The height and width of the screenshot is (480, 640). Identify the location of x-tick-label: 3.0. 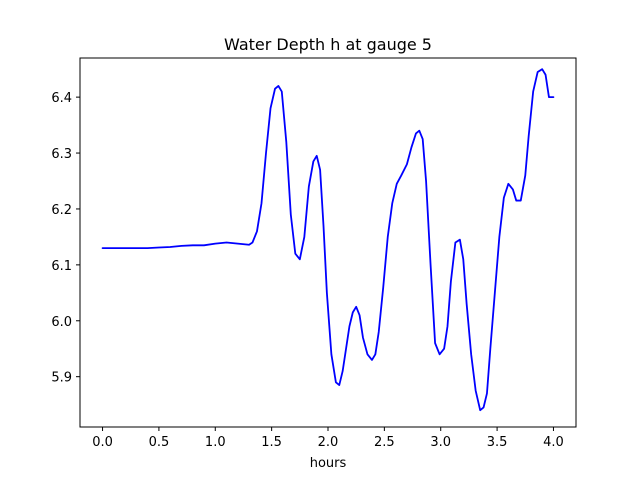
(440, 442).